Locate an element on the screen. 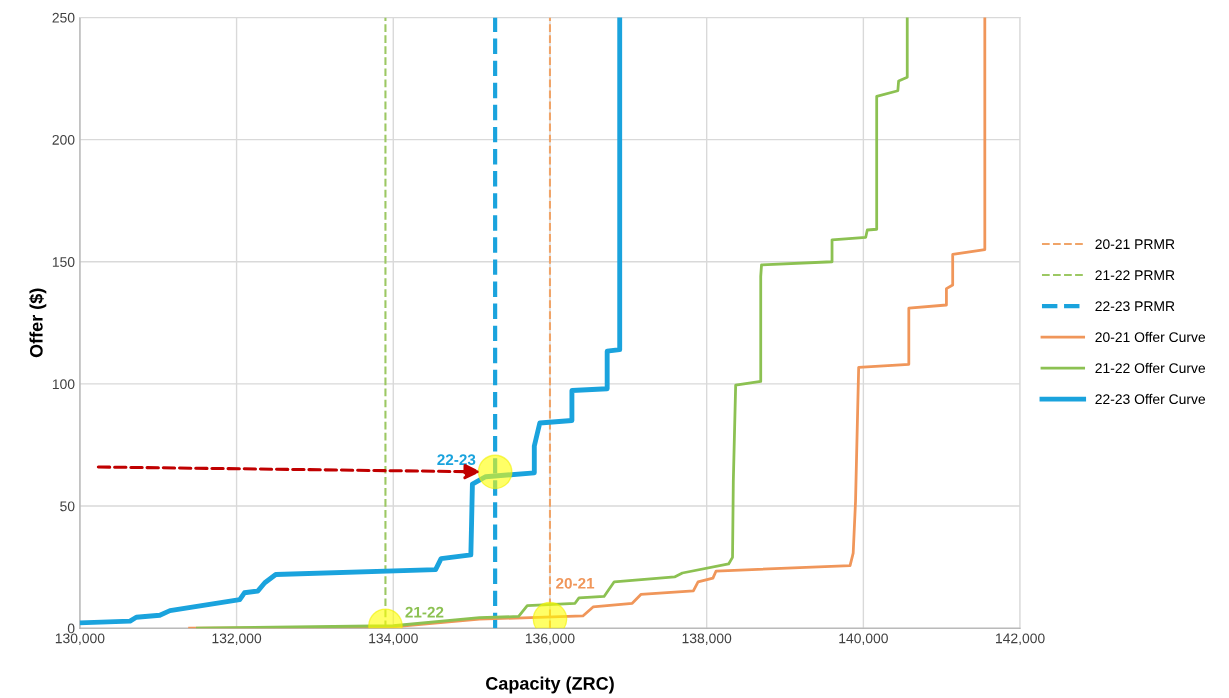 The image size is (1229, 698). x-tick-label: 136,000 is located at coordinates (550, 639).